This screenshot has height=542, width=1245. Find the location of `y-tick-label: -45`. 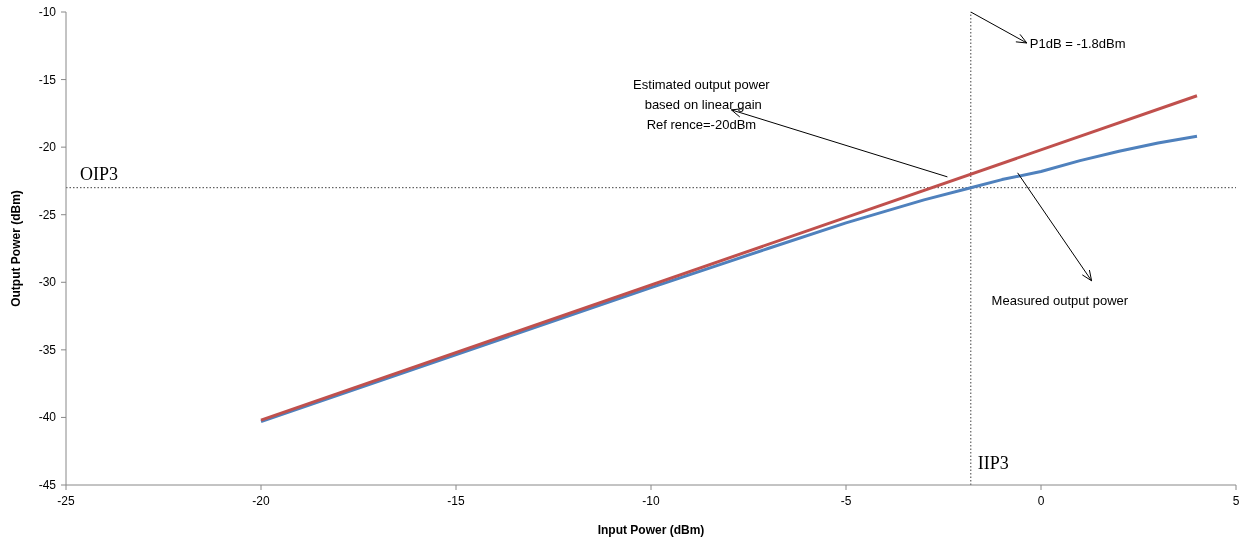

y-tick-label: -45 is located at coordinates (47, 485).